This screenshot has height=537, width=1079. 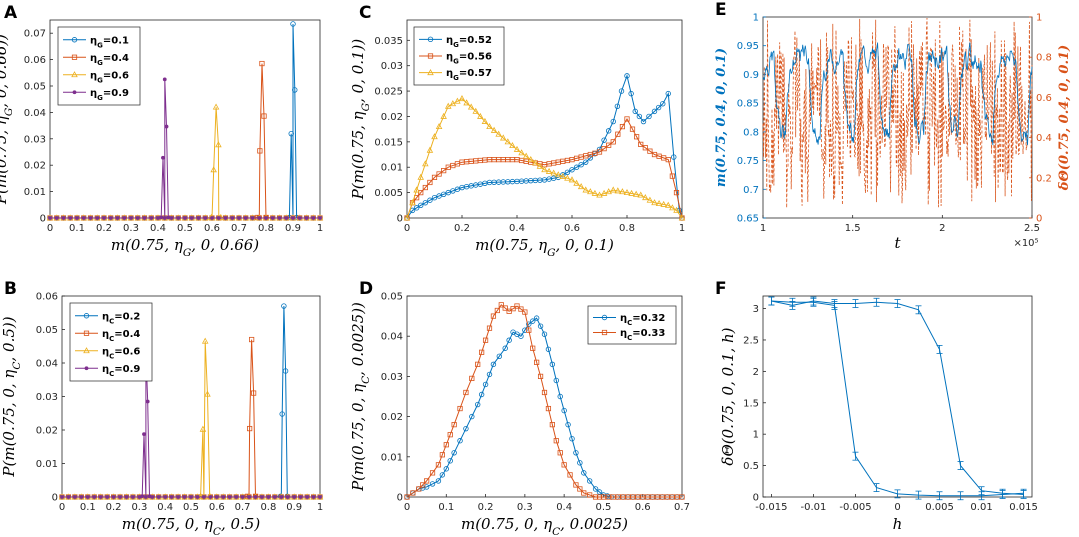 I want to click on y-tick-label: 0.01, so click(x=392, y=457).